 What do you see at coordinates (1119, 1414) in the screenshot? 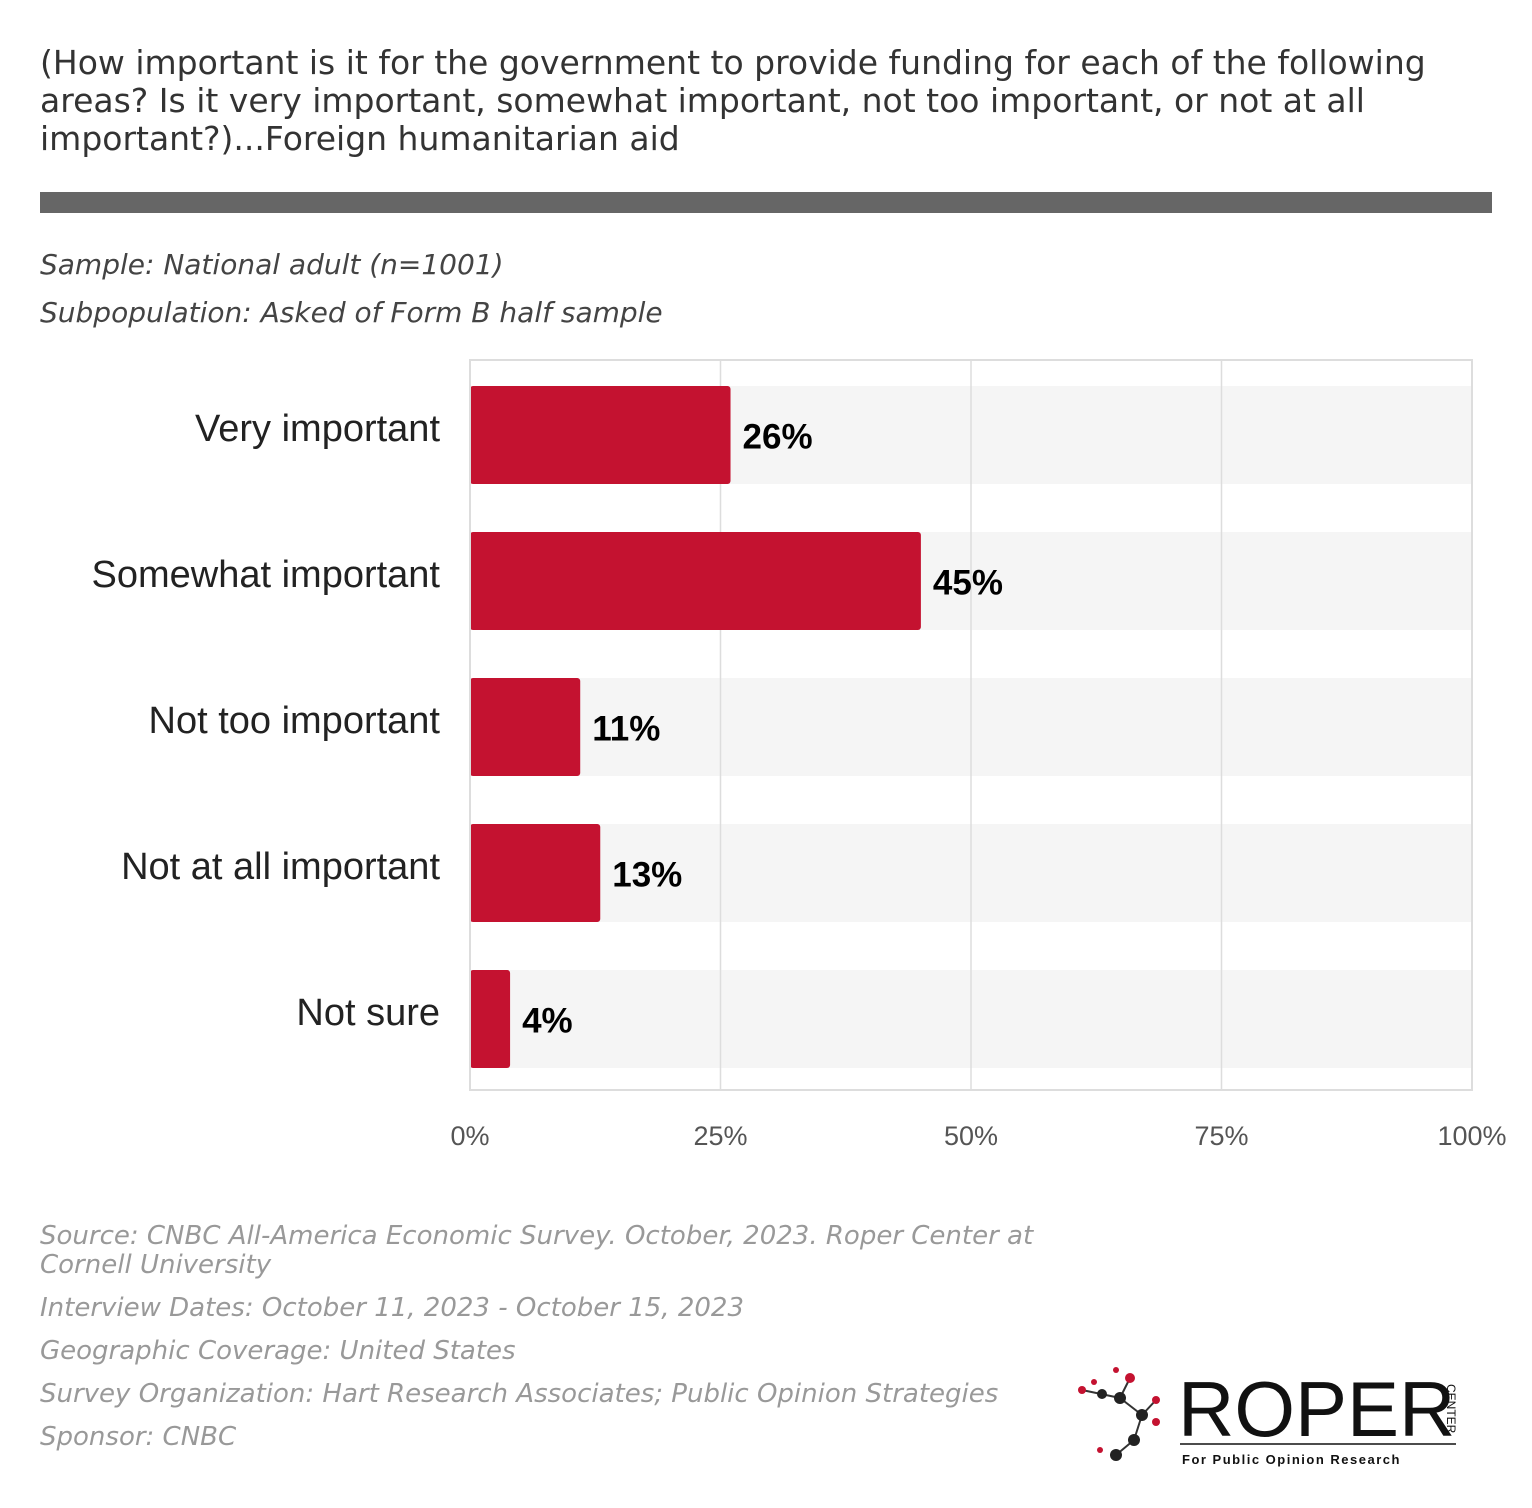
I see `molecule-icon` at bounding box center [1119, 1414].